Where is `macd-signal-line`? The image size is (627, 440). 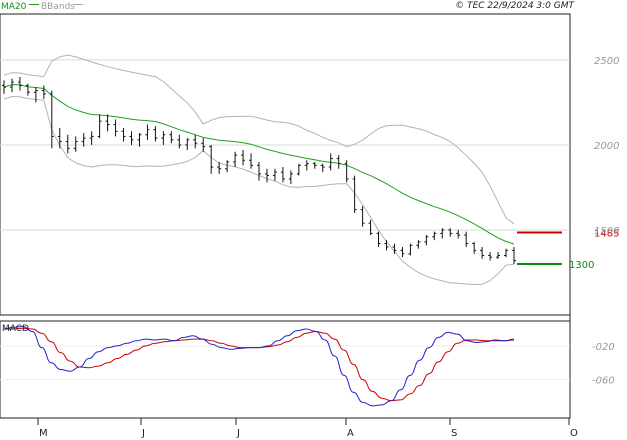
macd-signal-line is located at coordinates (259, 364).